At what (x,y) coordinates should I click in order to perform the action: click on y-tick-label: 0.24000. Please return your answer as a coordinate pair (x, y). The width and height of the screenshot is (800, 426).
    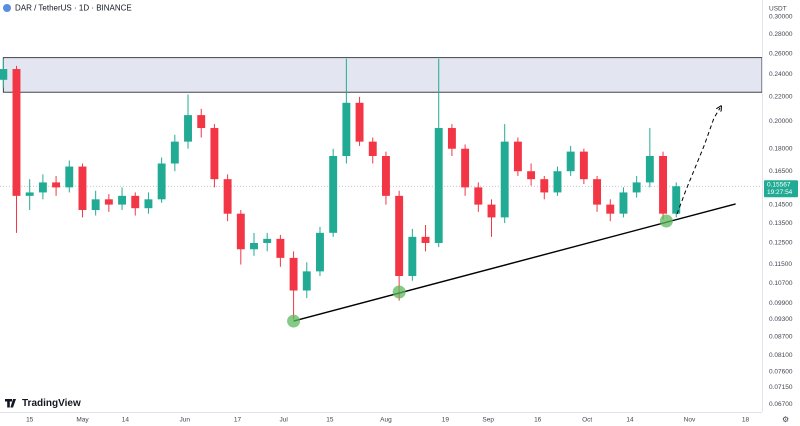
    Looking at the image, I should click on (781, 74).